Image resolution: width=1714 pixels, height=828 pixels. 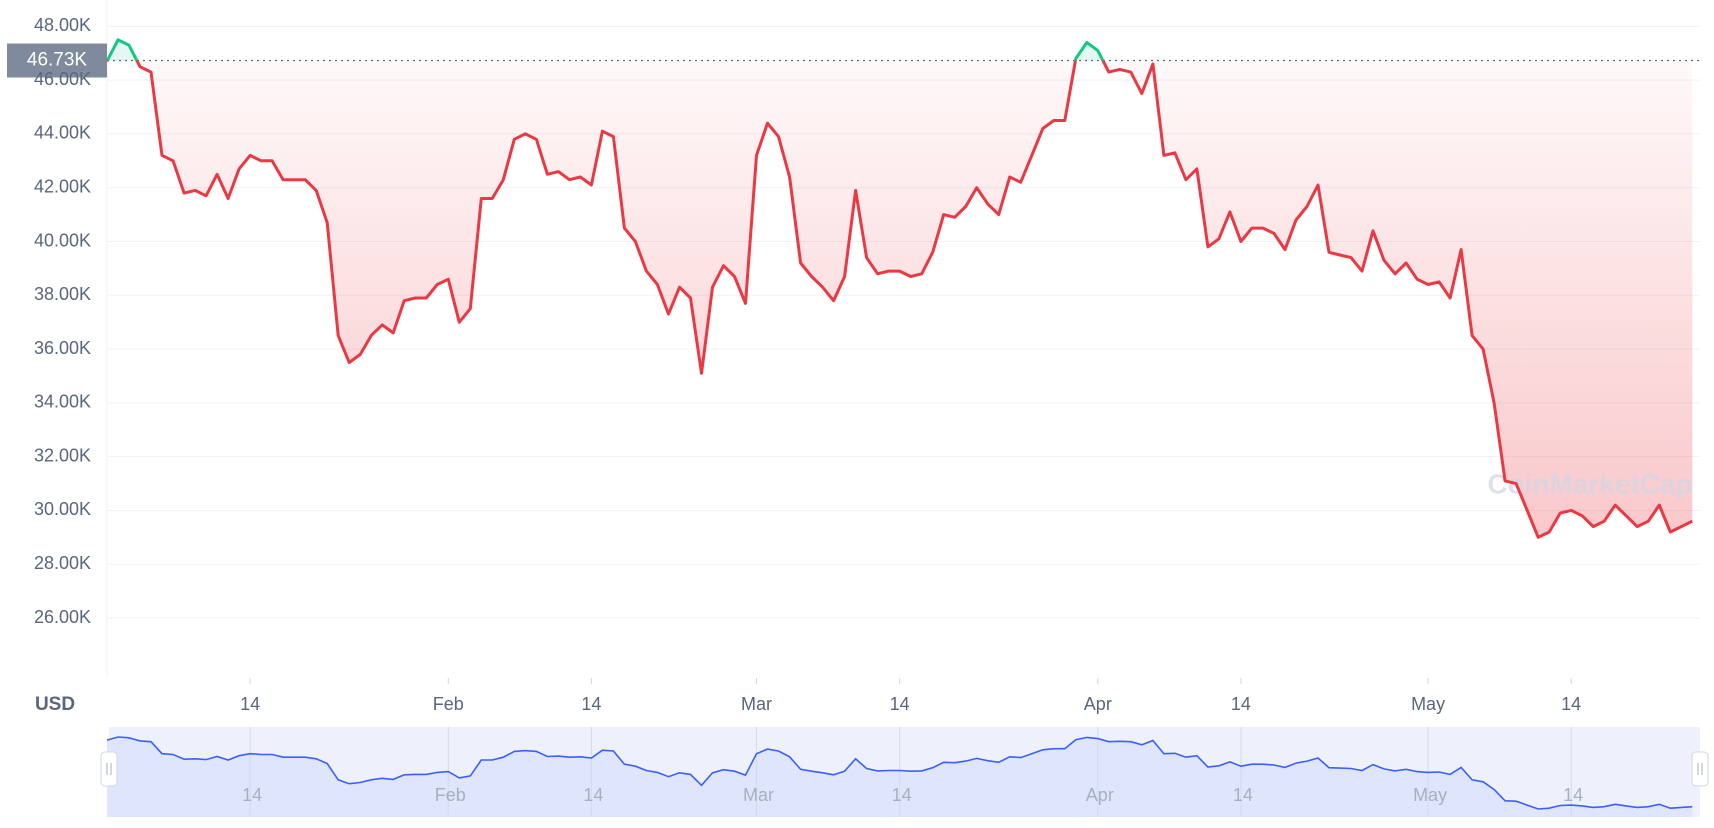 What do you see at coordinates (62, 563) in the screenshot?
I see `y-tick-label: 28.00K` at bounding box center [62, 563].